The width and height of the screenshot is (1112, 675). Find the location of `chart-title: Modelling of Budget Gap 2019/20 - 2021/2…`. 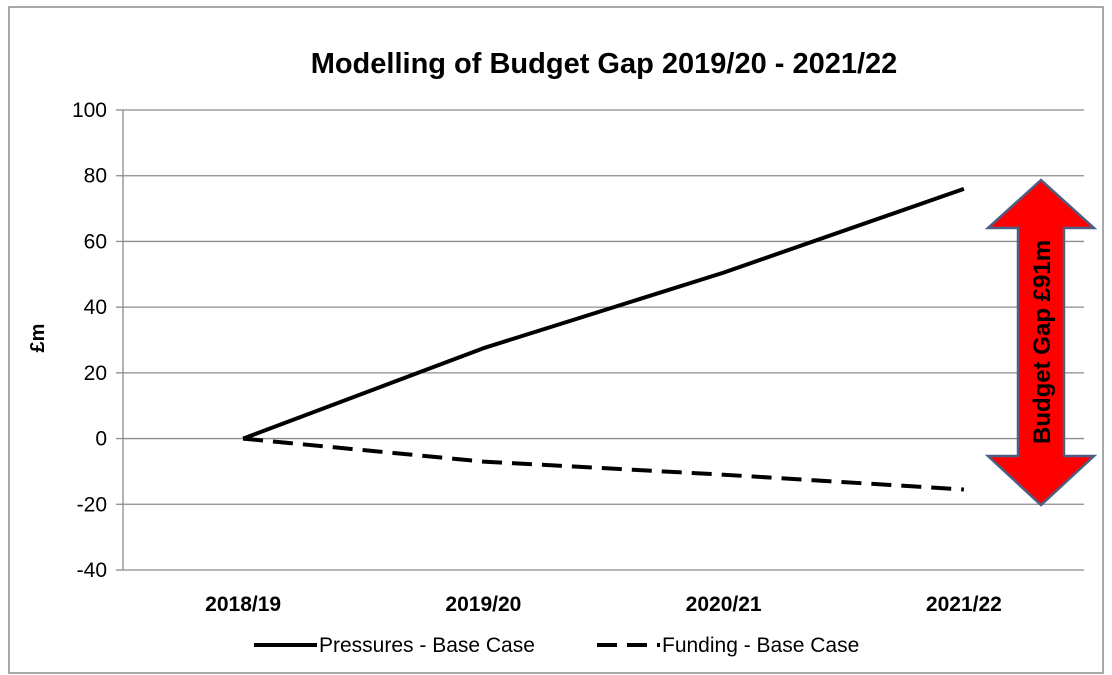

chart-title: Modelling of Budget Gap 2019/20 - 2021/2… is located at coordinates (604, 64).